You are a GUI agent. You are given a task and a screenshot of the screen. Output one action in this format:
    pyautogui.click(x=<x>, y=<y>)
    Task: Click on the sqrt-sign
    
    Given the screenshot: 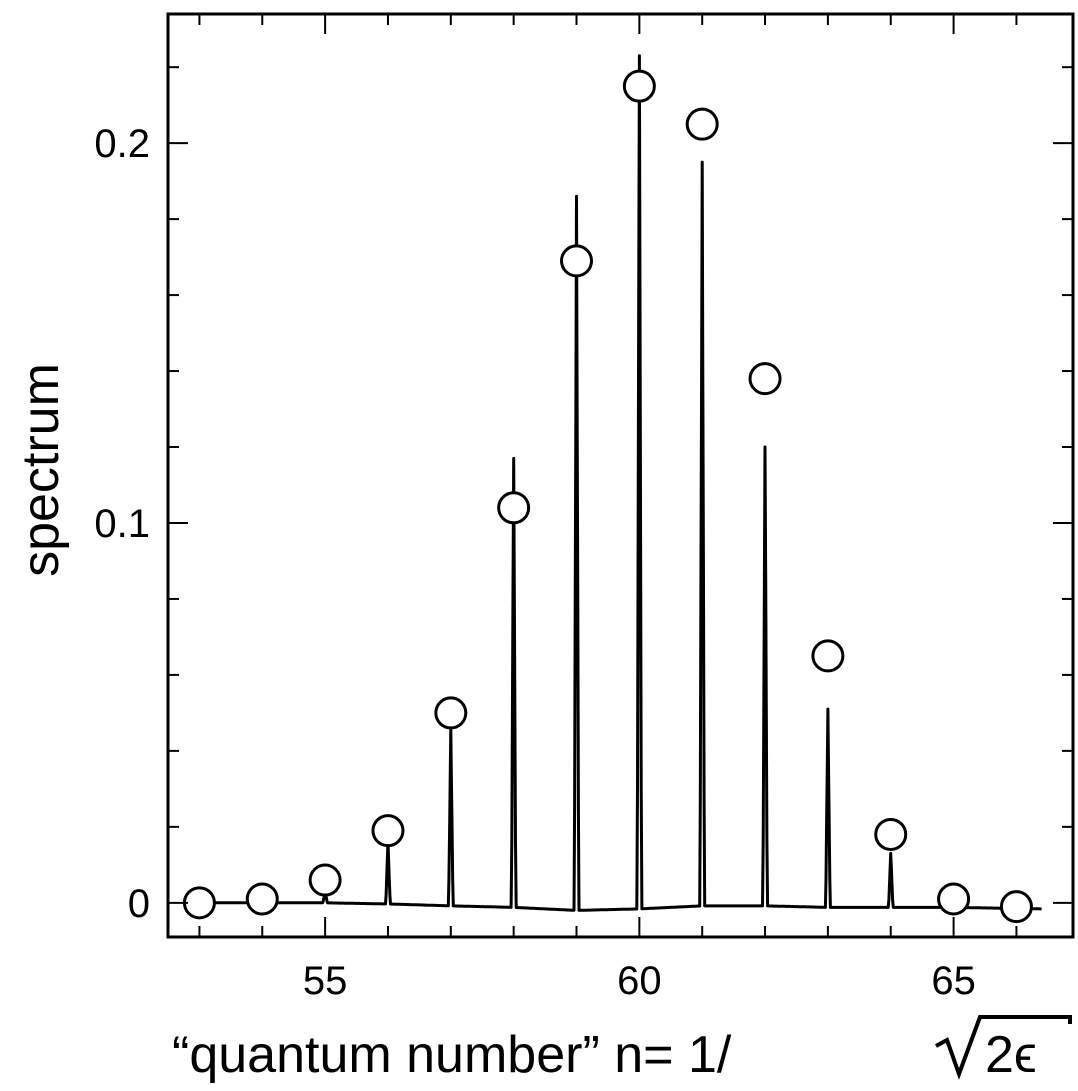 What is the action you would take?
    pyautogui.click(x=1003, y=1047)
    